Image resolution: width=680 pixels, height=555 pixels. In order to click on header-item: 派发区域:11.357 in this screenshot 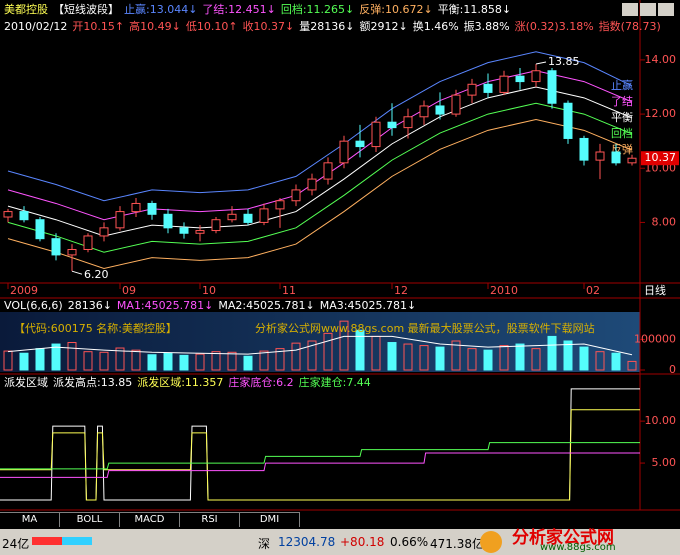, I will do `click(180, 382)`.